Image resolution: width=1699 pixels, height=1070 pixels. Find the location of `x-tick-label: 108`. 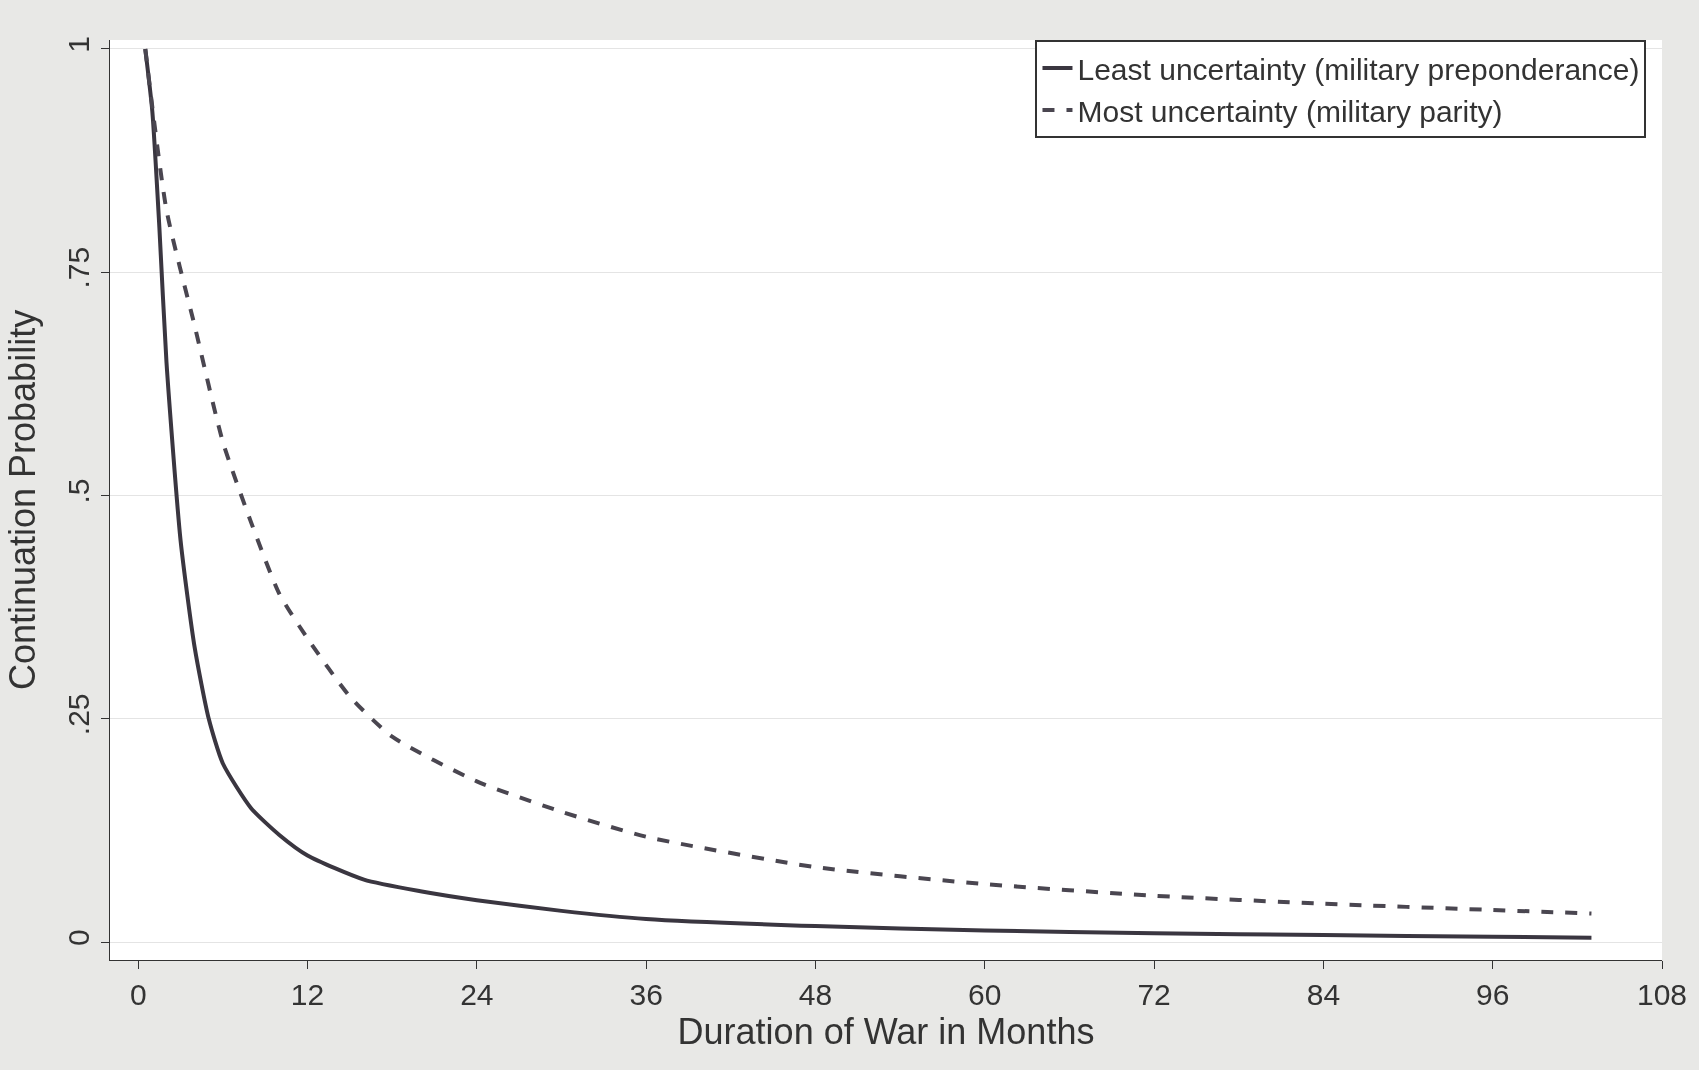

x-tick-label: 108 is located at coordinates (1662, 994).